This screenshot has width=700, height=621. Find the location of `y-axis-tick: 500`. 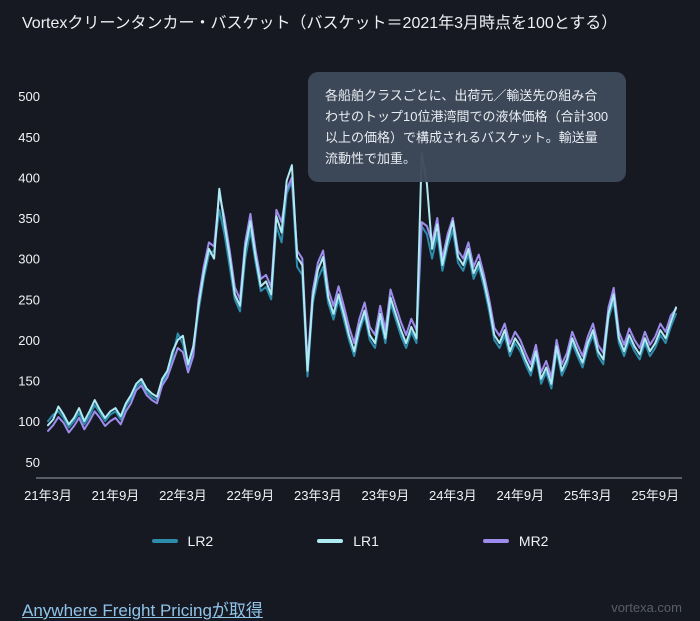

y-axis-tick: 500 is located at coordinates (29, 96).